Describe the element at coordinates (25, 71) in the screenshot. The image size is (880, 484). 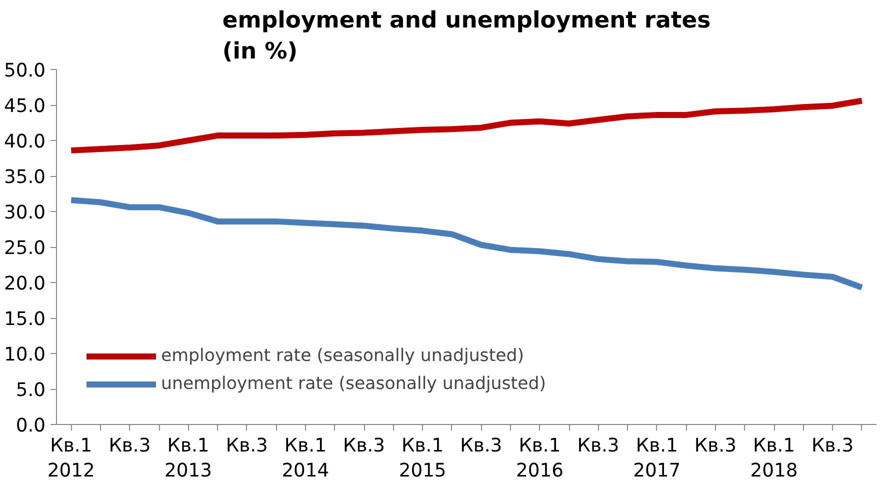
I see `y-tick-label: 50.0` at that location.